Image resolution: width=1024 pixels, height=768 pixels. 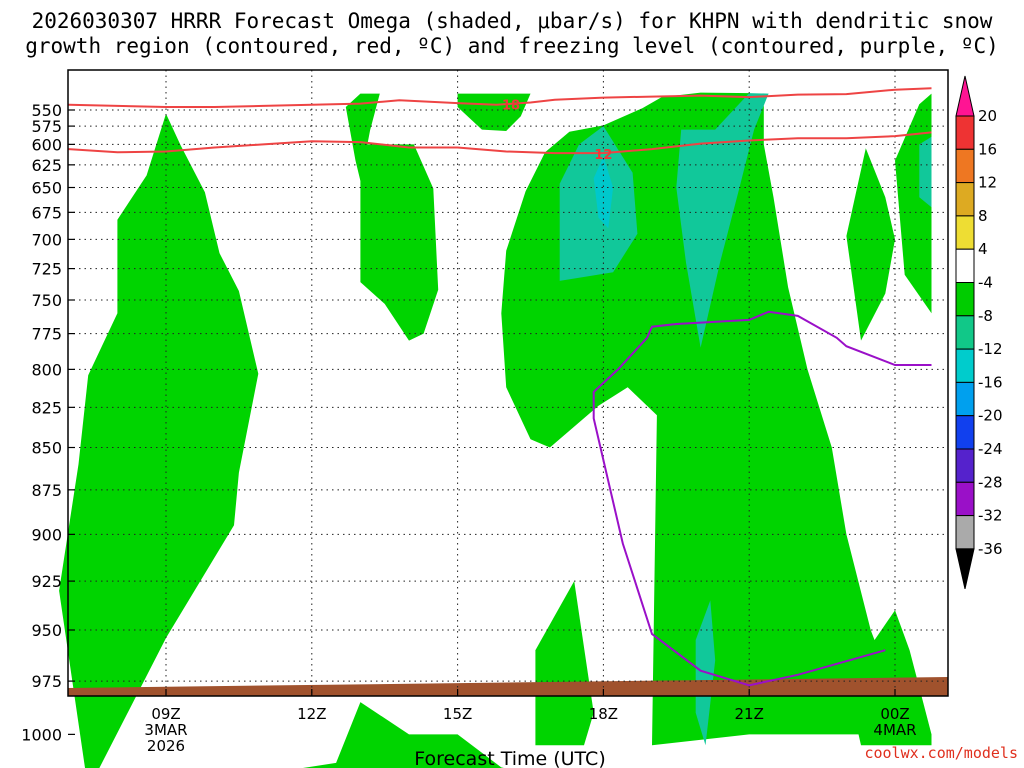 I want to click on colorbar-label-6: -8, so click(x=985, y=316).